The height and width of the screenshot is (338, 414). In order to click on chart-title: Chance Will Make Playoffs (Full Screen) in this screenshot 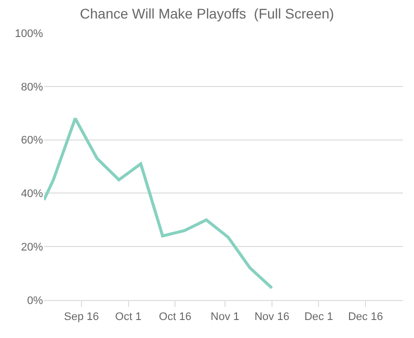, I will do `click(207, 13)`.